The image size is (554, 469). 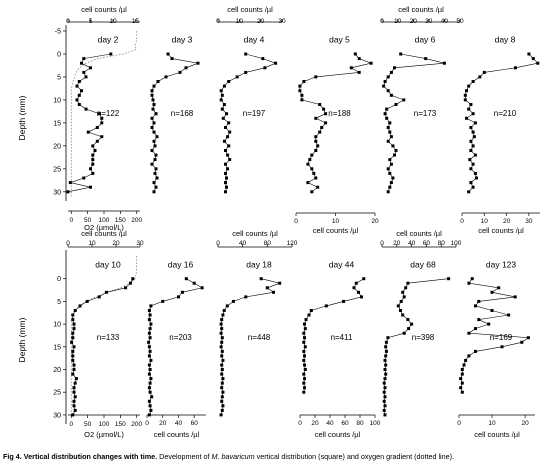 What do you see at coordinates (218, 243) in the screenshot?
I see `count-tick-label: 0` at bounding box center [218, 243].